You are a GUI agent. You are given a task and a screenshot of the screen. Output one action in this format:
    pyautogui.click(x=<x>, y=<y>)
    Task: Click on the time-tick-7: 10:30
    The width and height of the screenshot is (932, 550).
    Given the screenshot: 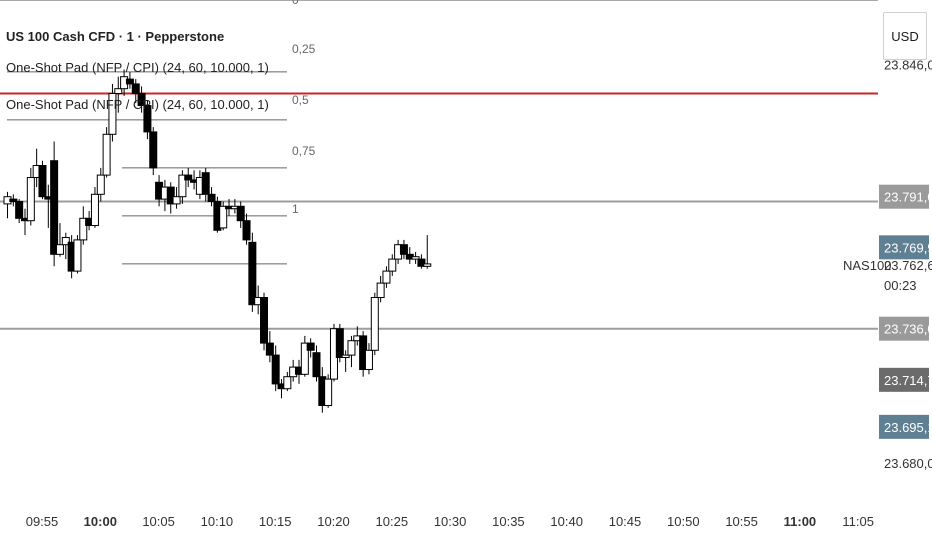 What is the action you would take?
    pyautogui.click(x=450, y=521)
    